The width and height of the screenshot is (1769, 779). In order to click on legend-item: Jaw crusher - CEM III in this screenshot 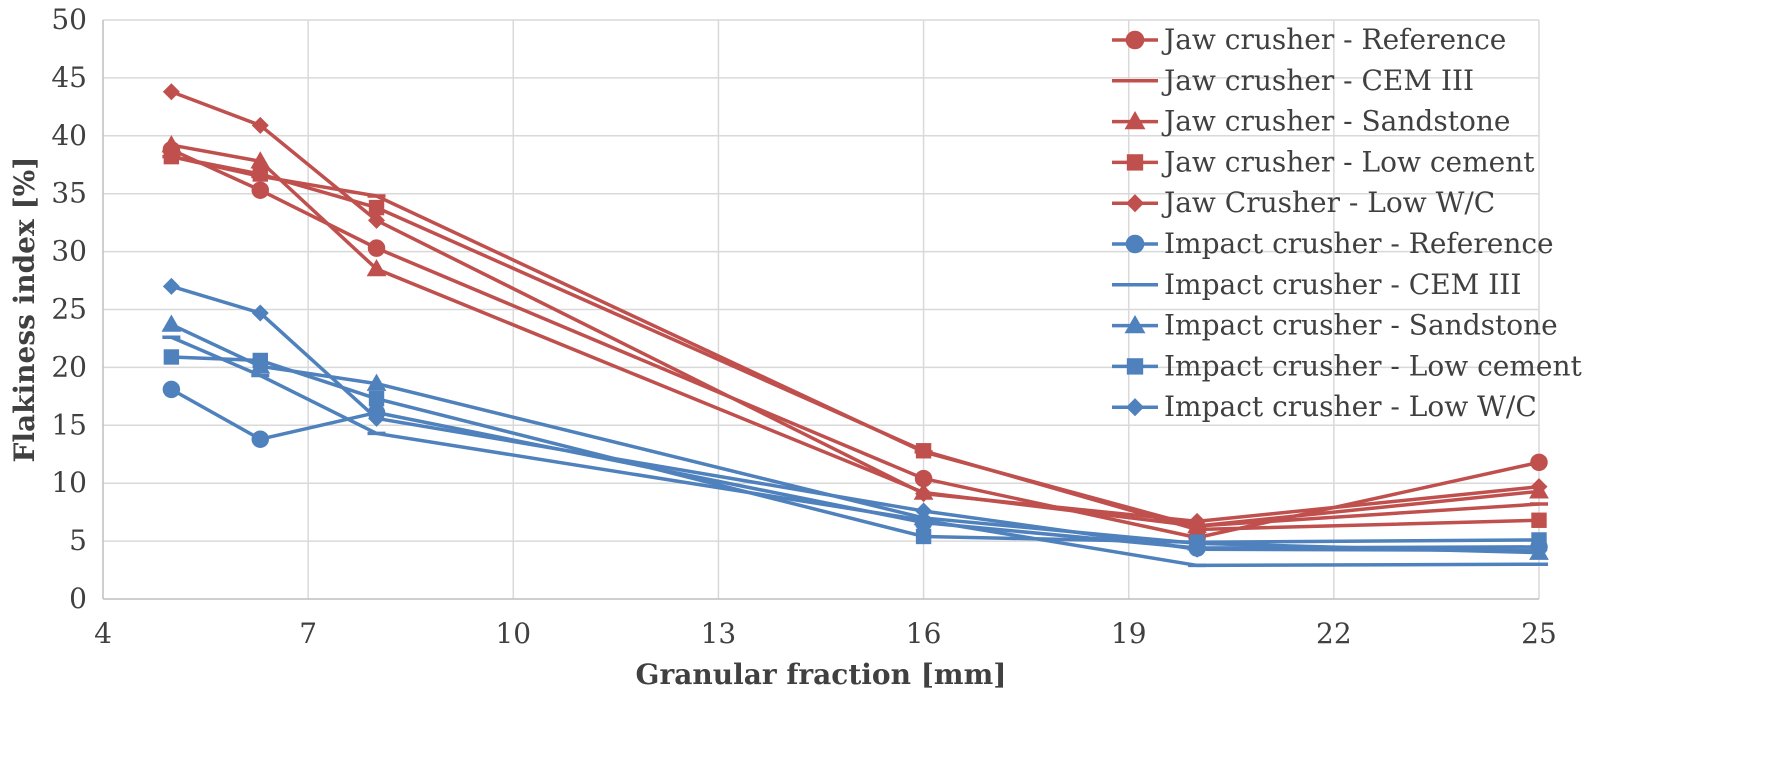, I will do `click(1293, 80)`.